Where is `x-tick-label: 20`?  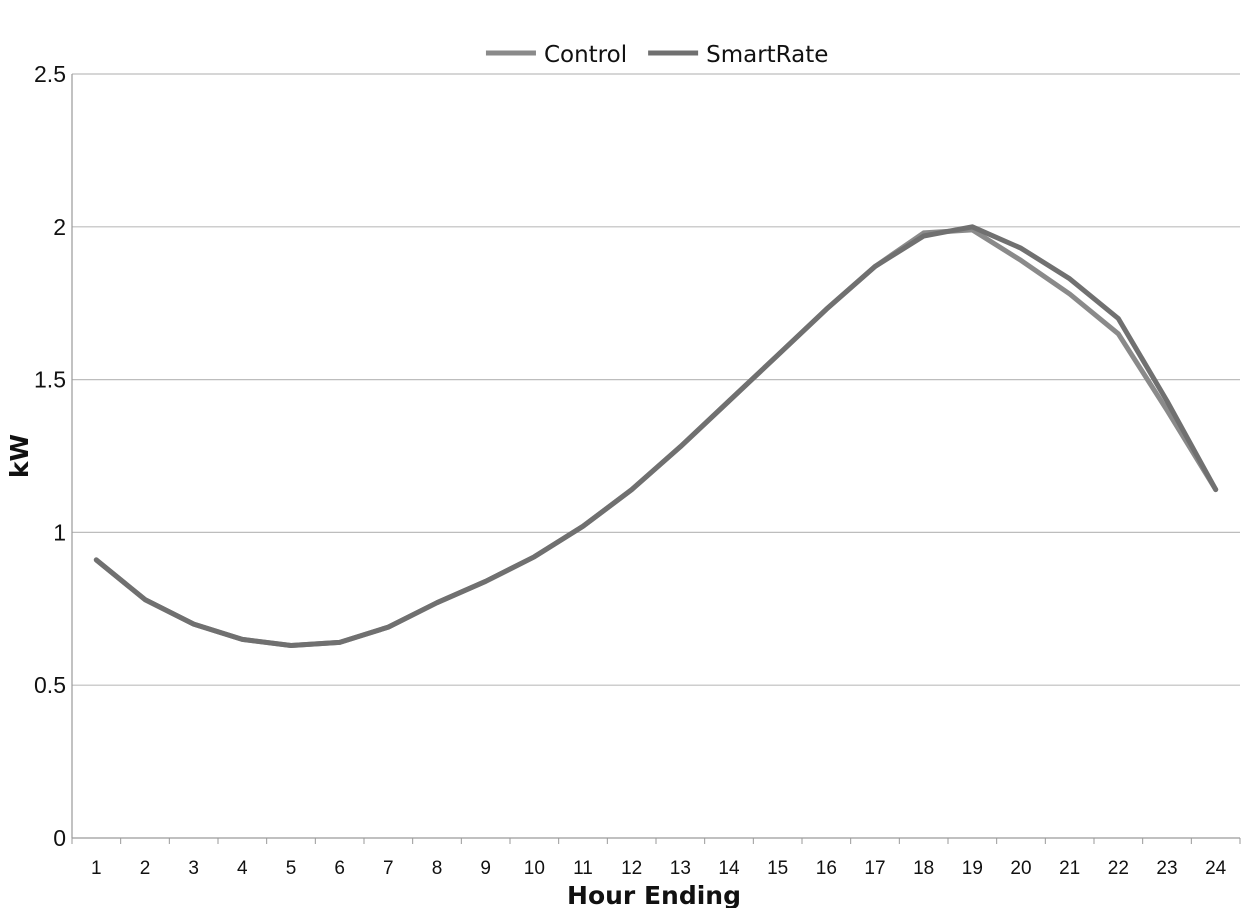
x-tick-label: 20 is located at coordinates (1020, 868).